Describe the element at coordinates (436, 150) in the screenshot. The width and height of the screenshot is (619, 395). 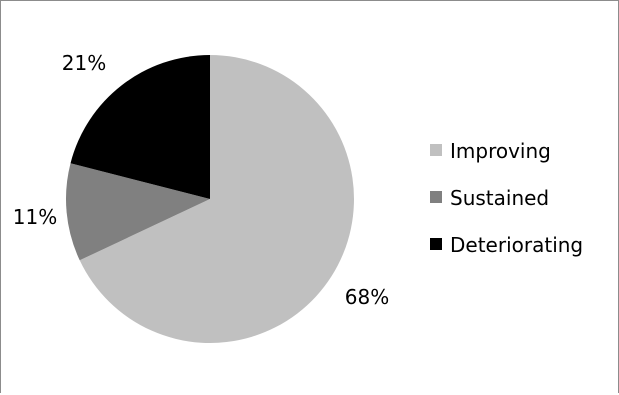
I see `legend-swatch-improving` at that location.